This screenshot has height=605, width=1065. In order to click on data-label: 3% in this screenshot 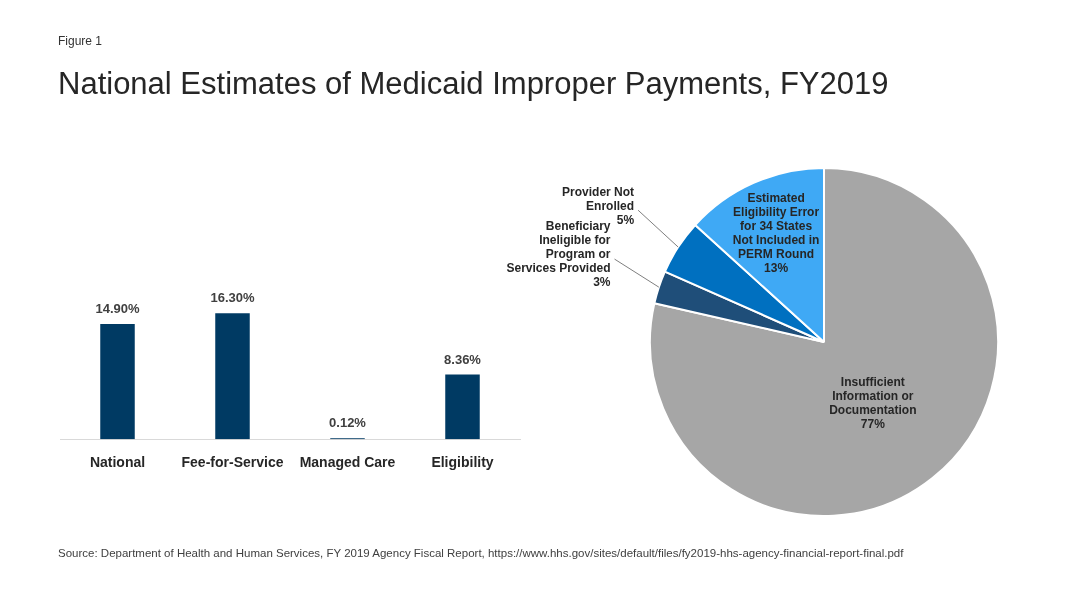, I will do `click(602, 282)`.